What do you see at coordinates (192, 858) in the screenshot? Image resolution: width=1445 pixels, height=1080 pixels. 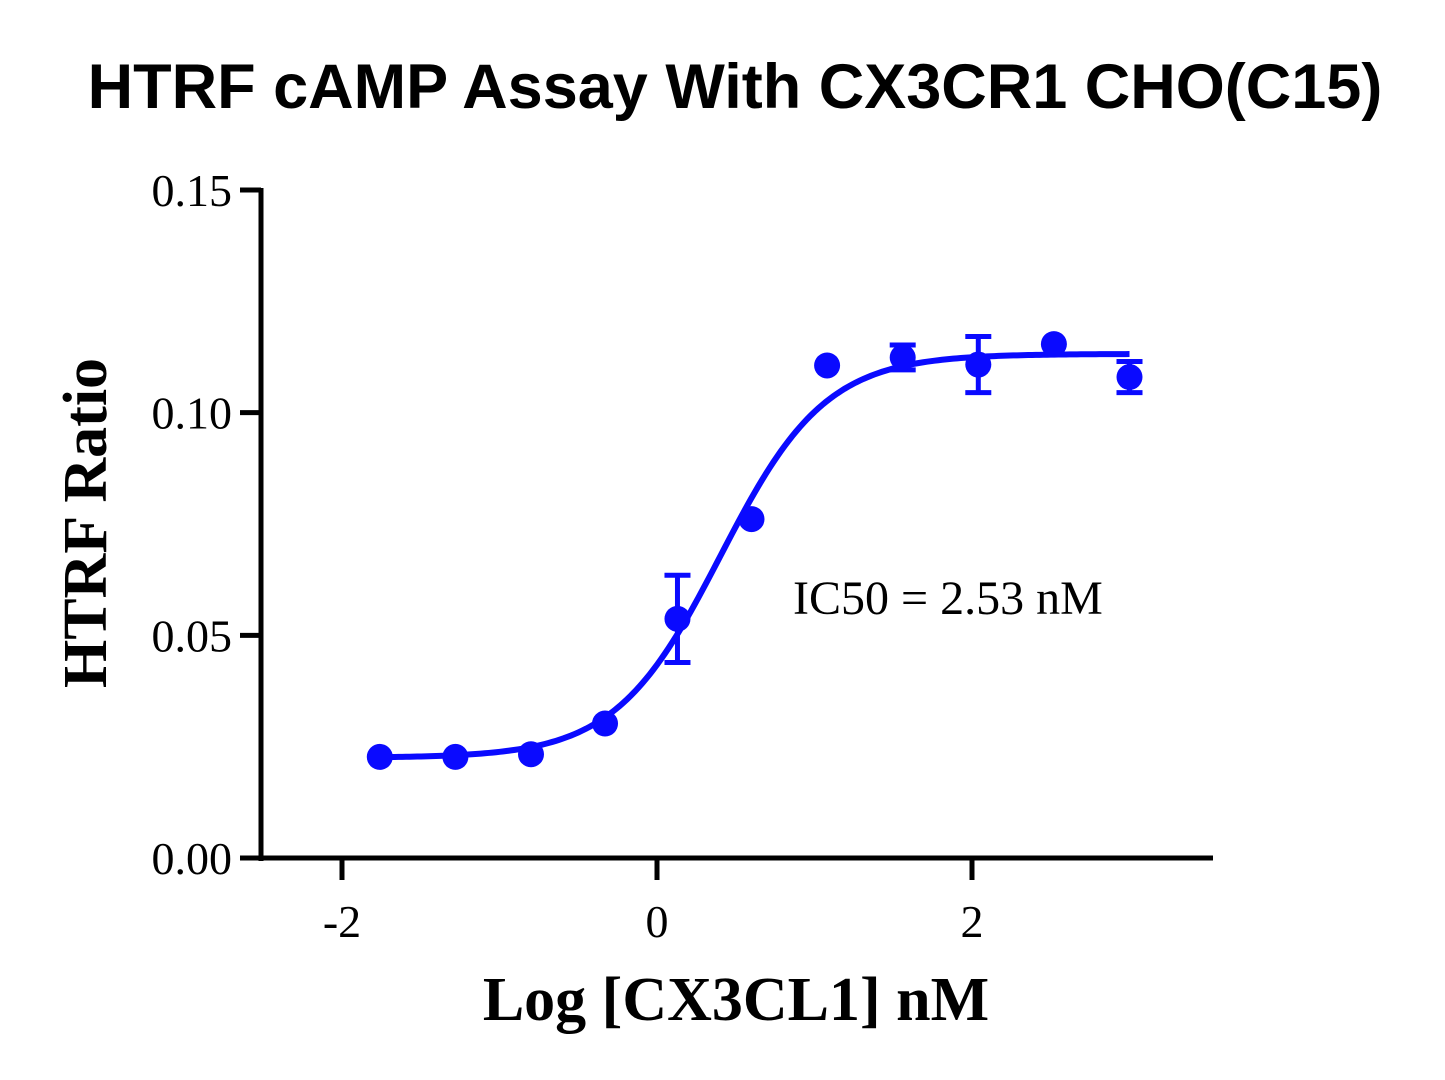 I see `y-tick-label: 0.00` at bounding box center [192, 858].